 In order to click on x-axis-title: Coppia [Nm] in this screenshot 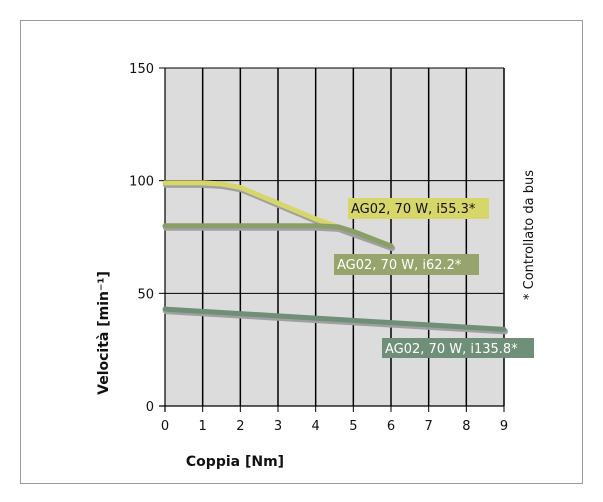, I will do `click(235, 462)`.